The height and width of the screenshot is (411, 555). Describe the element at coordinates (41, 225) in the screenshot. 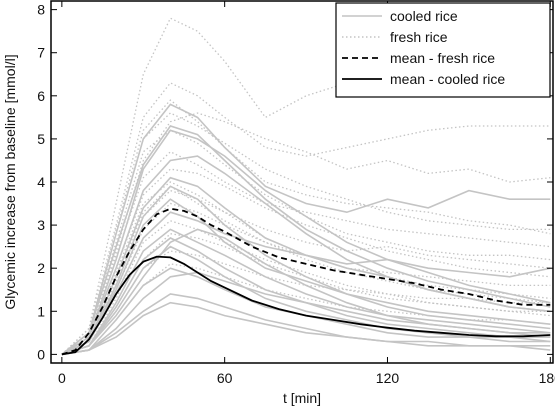

I see `y-tick-label: 3` at that location.